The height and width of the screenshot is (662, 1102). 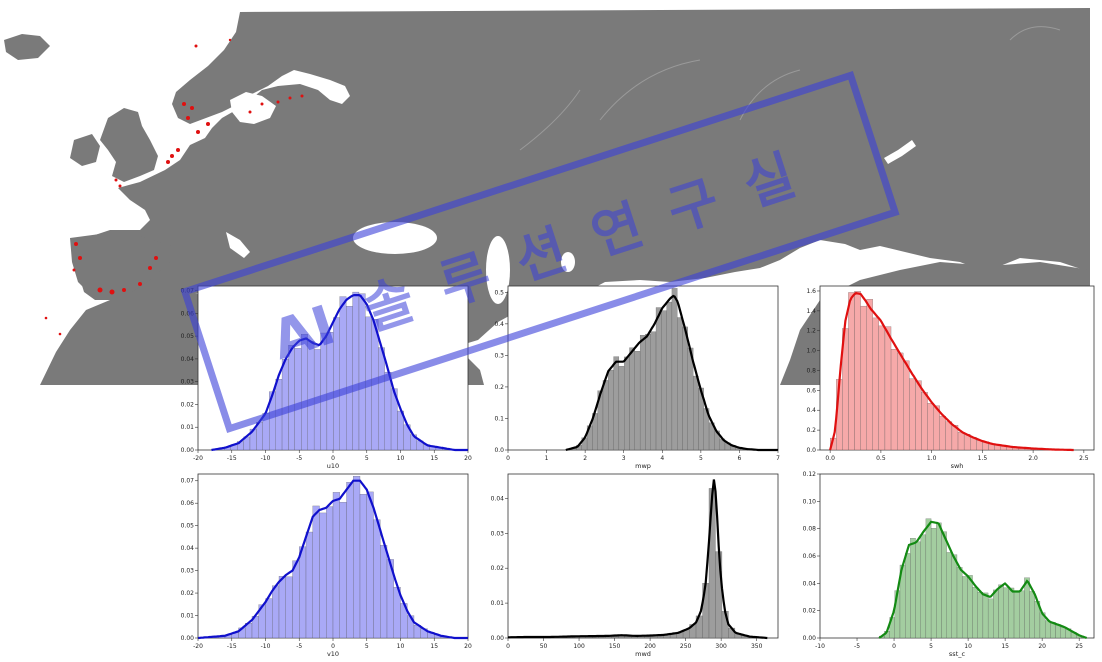 I want to click on x-tick-label: 1.0, so click(x=932, y=458).